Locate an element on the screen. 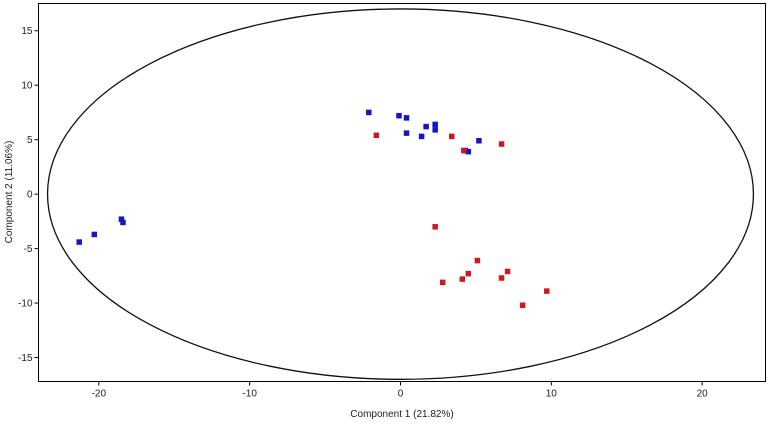  y-tick-label: -15 is located at coordinates (25, 358).